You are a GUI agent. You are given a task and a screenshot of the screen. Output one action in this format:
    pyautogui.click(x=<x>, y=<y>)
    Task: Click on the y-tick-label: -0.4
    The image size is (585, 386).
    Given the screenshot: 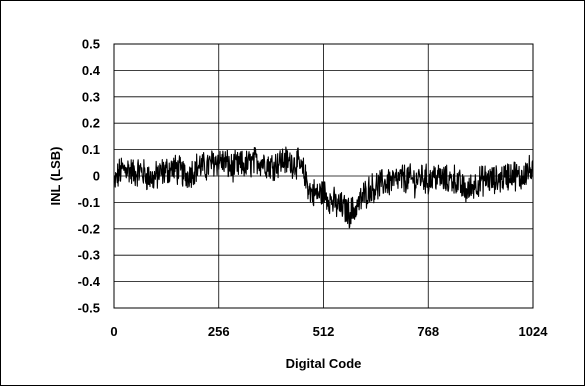 What is the action you would take?
    pyautogui.click(x=89, y=281)
    